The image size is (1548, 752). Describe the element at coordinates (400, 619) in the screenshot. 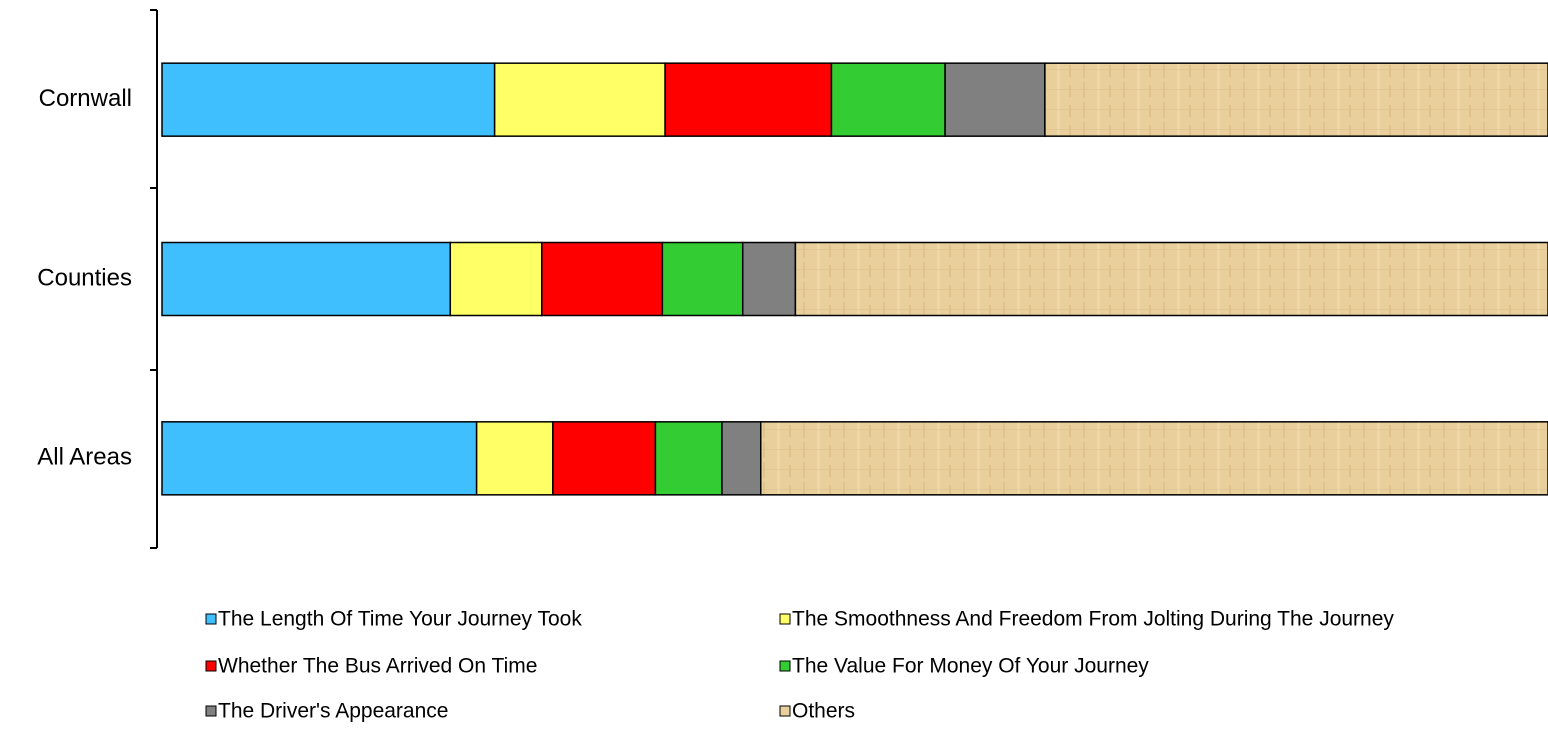

I see `legend-label: The Length Of Time Your Journey Took` at that location.